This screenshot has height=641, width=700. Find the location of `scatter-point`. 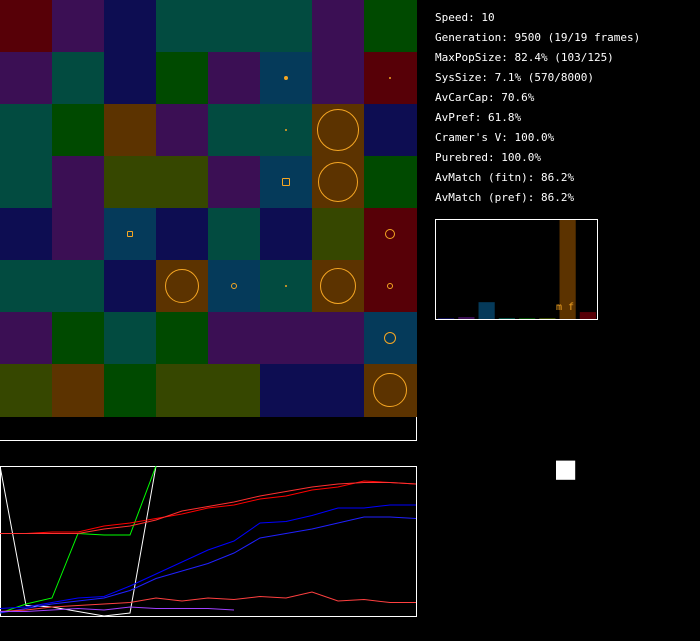

scatter-point is located at coordinates (566, 470).